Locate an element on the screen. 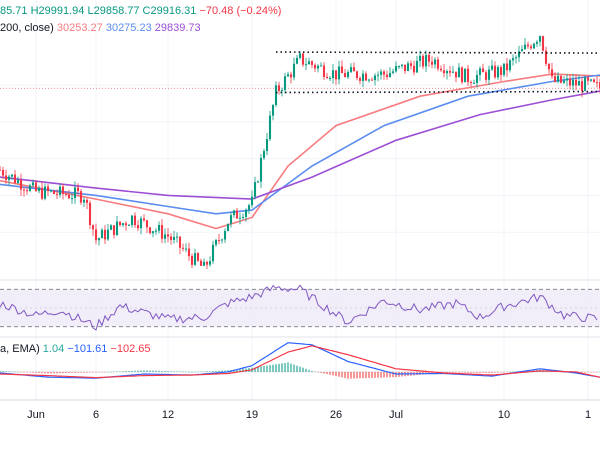 Image resolution: width=600 pixels, height=450 pixels. x-tick-label: Jul is located at coordinates (396, 415).